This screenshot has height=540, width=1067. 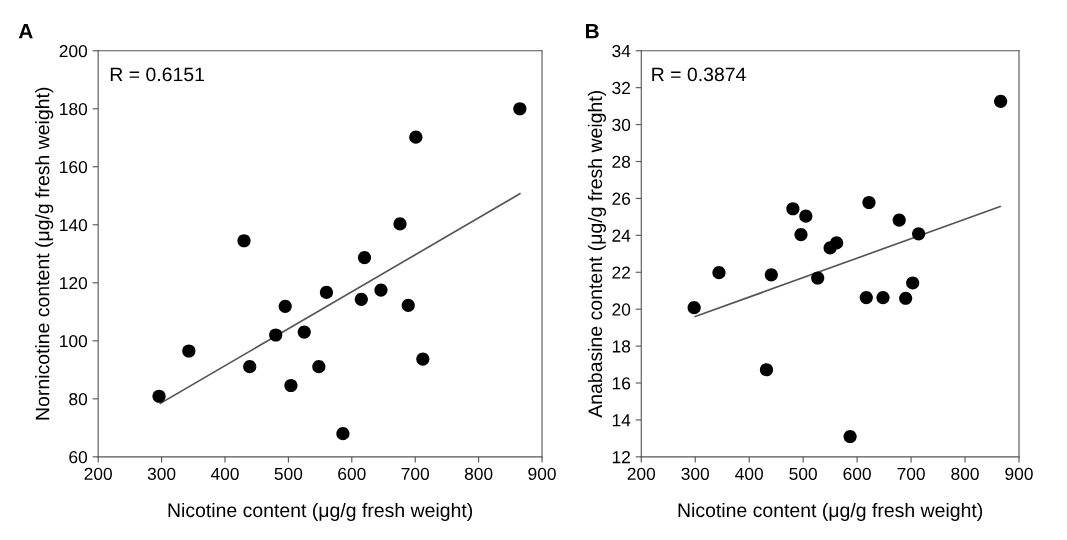 I want to click on y-tick-label: 120, so click(x=74, y=283).